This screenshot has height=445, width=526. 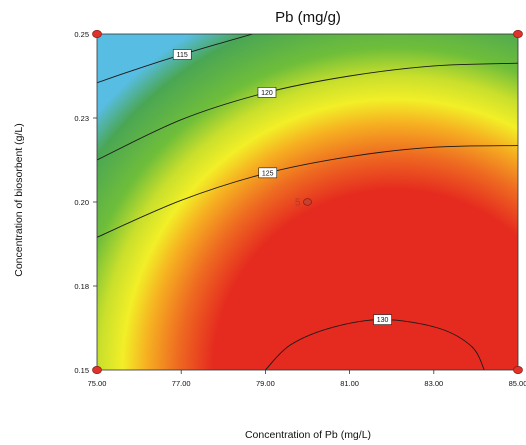 What do you see at coordinates (81, 118) in the screenshot?
I see `y-tick-label: 0.23` at bounding box center [81, 118].